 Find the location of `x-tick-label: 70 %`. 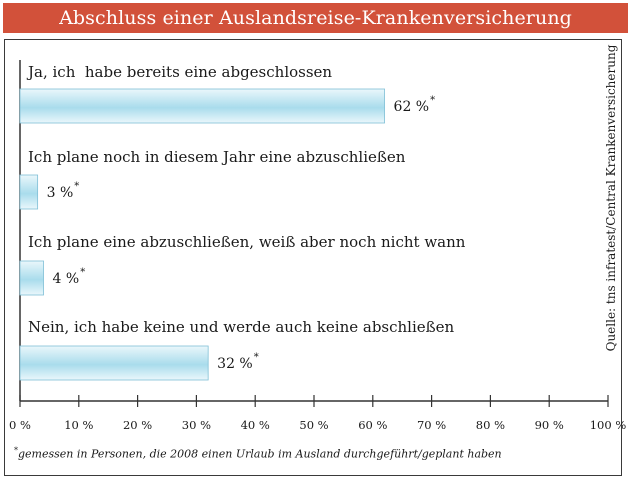

x-tick-label: 70 % is located at coordinates (431, 425).